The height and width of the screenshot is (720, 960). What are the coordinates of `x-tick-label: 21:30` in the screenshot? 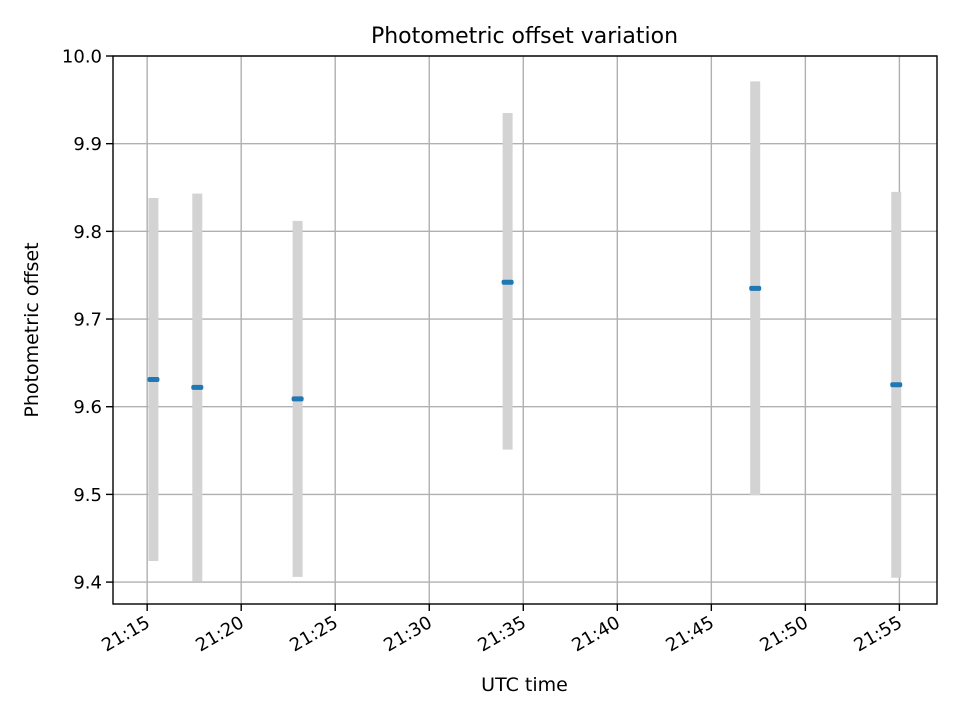 It's located at (407, 634).